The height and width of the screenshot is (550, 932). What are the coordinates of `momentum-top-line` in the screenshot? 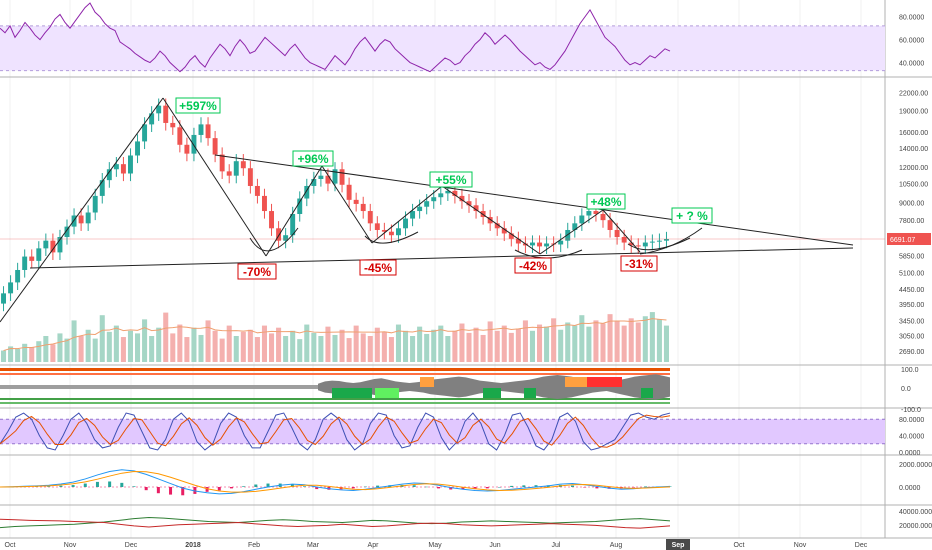 It's located at (335, 369).